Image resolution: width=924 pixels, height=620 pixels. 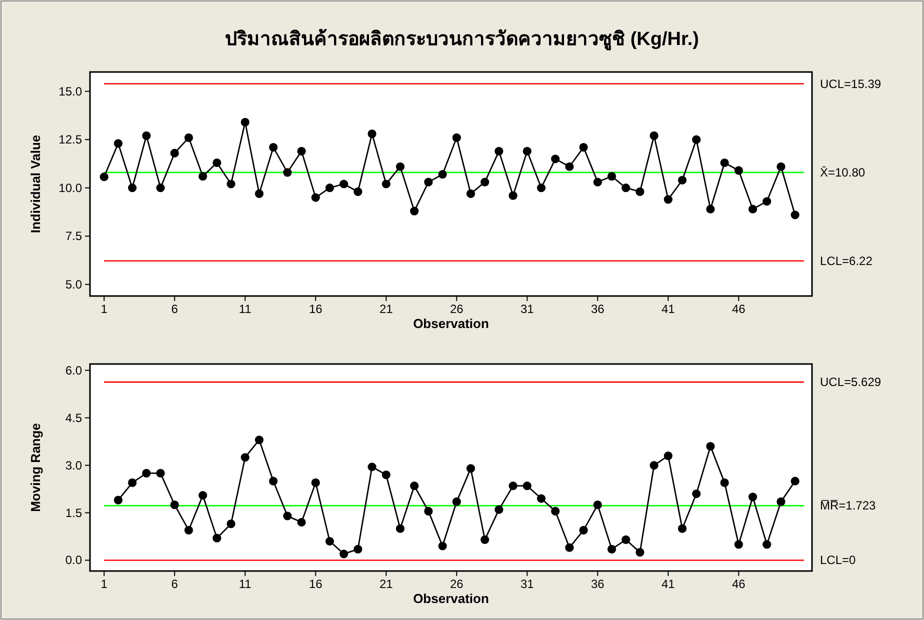 What do you see at coordinates (838, 560) in the screenshot?
I see `ref-line-label: LCL=0` at bounding box center [838, 560].